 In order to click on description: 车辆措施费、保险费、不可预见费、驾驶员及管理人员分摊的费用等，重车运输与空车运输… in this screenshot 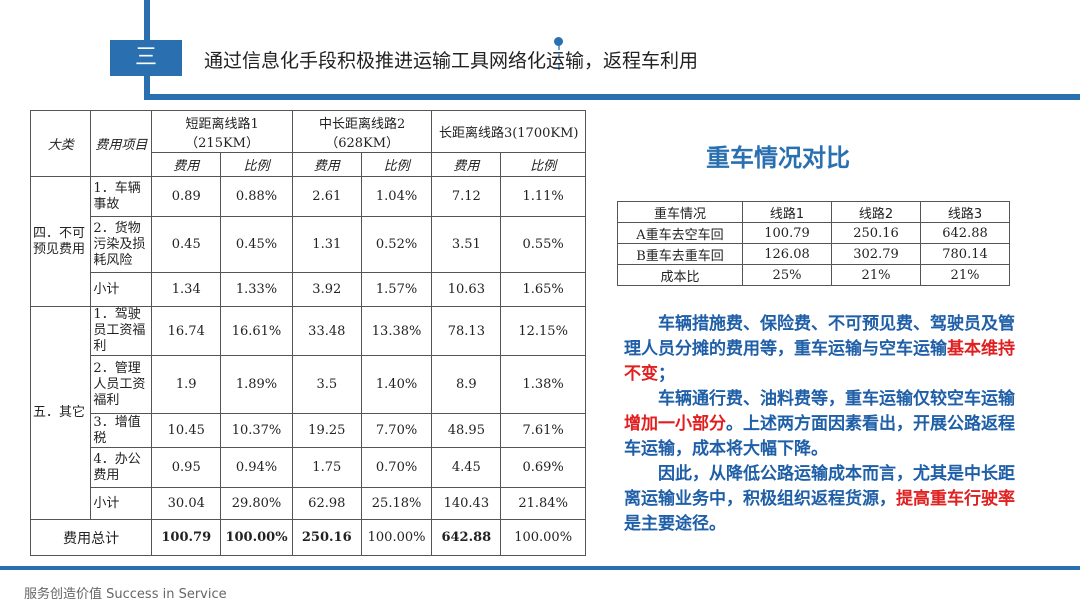, I will do `click(824, 424)`.